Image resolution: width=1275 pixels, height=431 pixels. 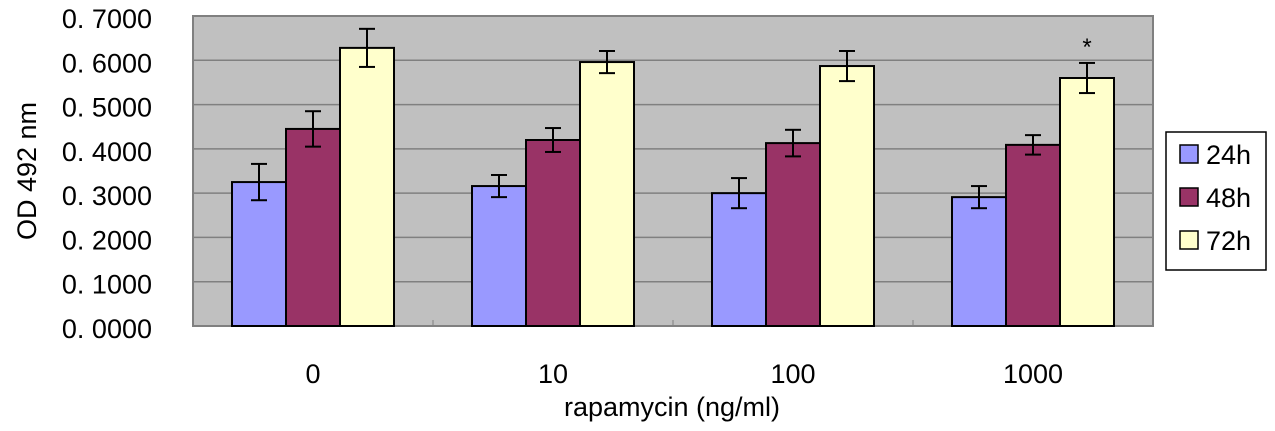 I want to click on y-tick-label: 0. 1000, so click(x=107, y=285).